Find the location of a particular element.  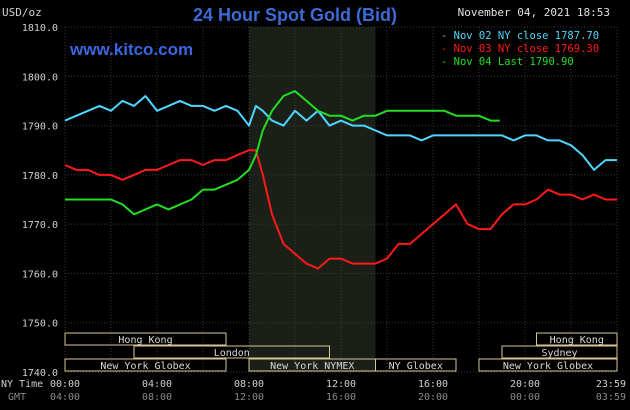

y-tick-label: 1790.0 is located at coordinates (40, 127).